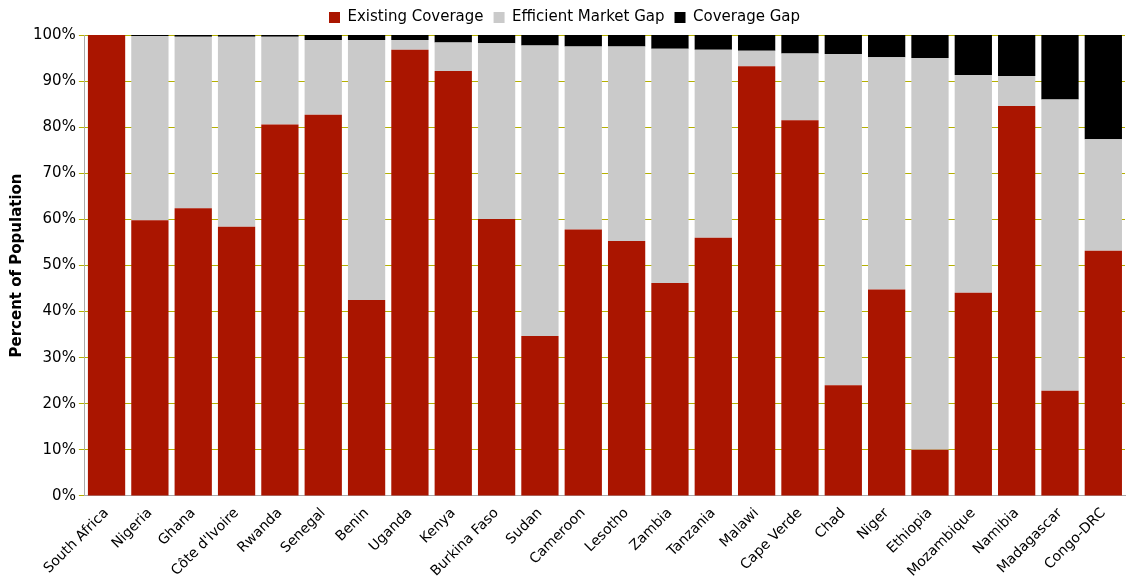 This screenshot has width=1133, height=583. What do you see at coordinates (59, 218) in the screenshot?
I see `y-tick-label: 60%` at bounding box center [59, 218].